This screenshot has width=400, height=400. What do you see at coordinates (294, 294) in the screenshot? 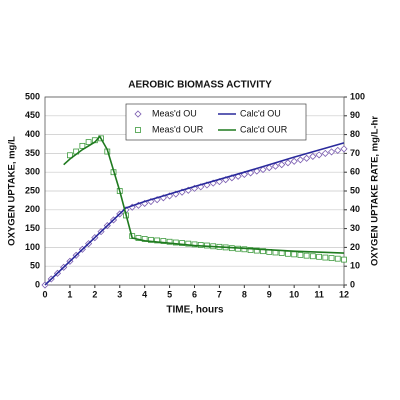
I see `x-tick-label: 10` at bounding box center [294, 294].